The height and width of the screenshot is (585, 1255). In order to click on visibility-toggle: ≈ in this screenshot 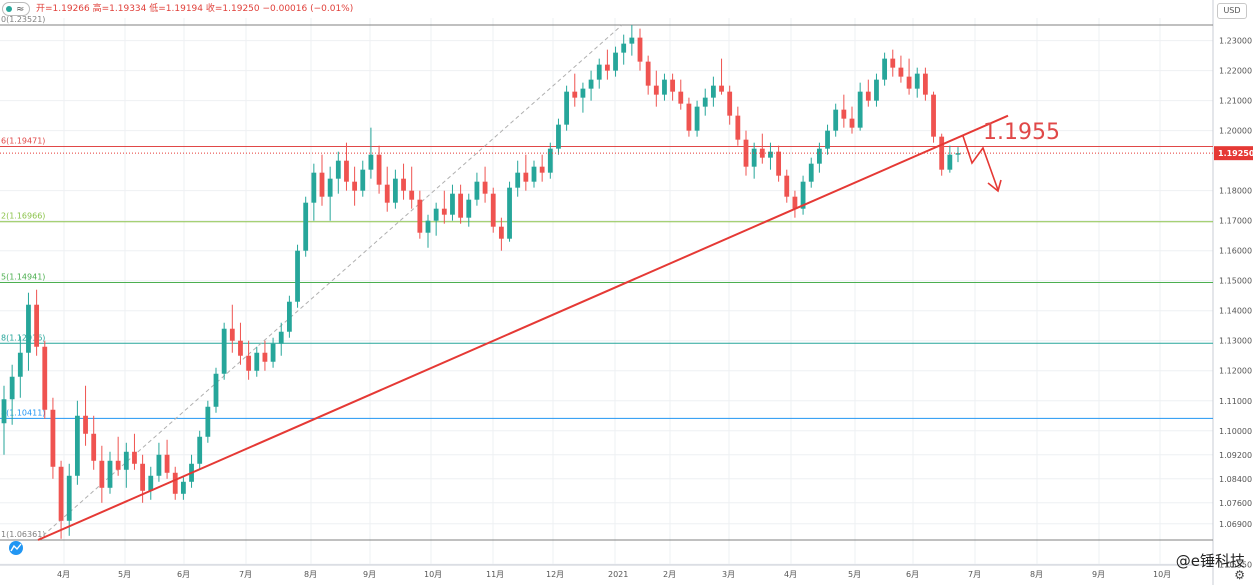, I will do `click(16, 8)`.